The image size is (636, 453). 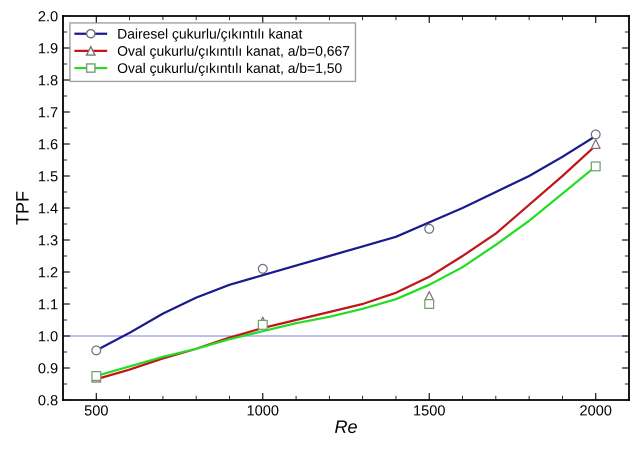 I want to click on y-tick-label: 1.4, so click(x=48, y=208).